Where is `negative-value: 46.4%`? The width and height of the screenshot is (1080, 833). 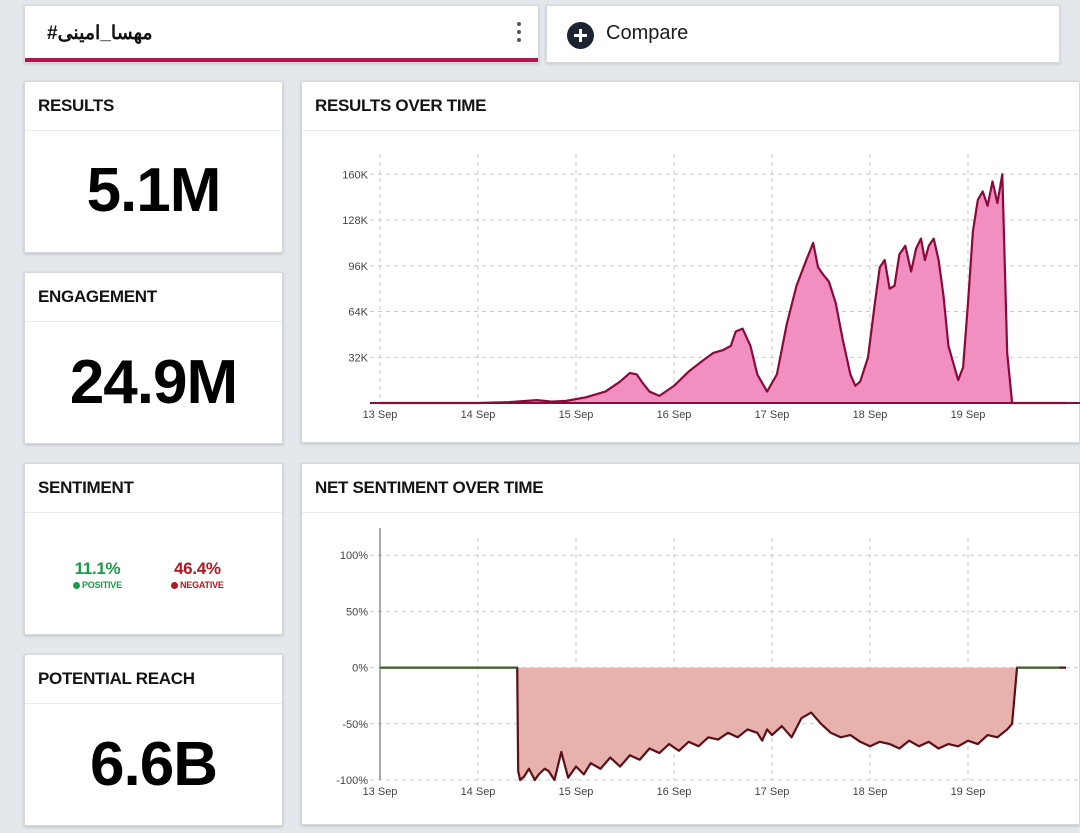
negative-value: 46.4% is located at coordinates (197, 568).